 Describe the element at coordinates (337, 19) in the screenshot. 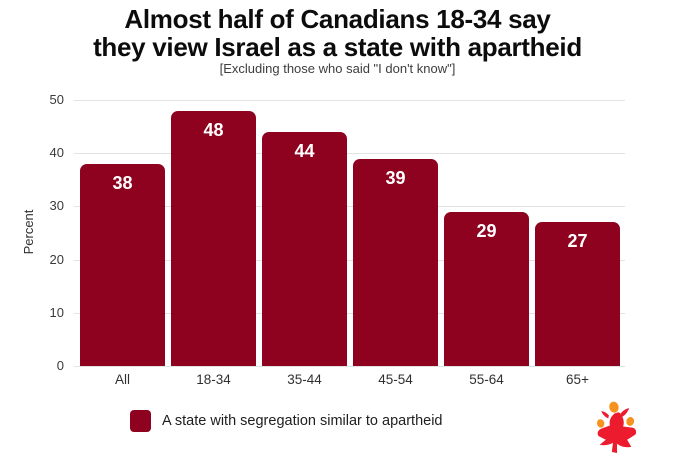

I see `title-line-1: Almost half of Canadians 18-34 say` at that location.